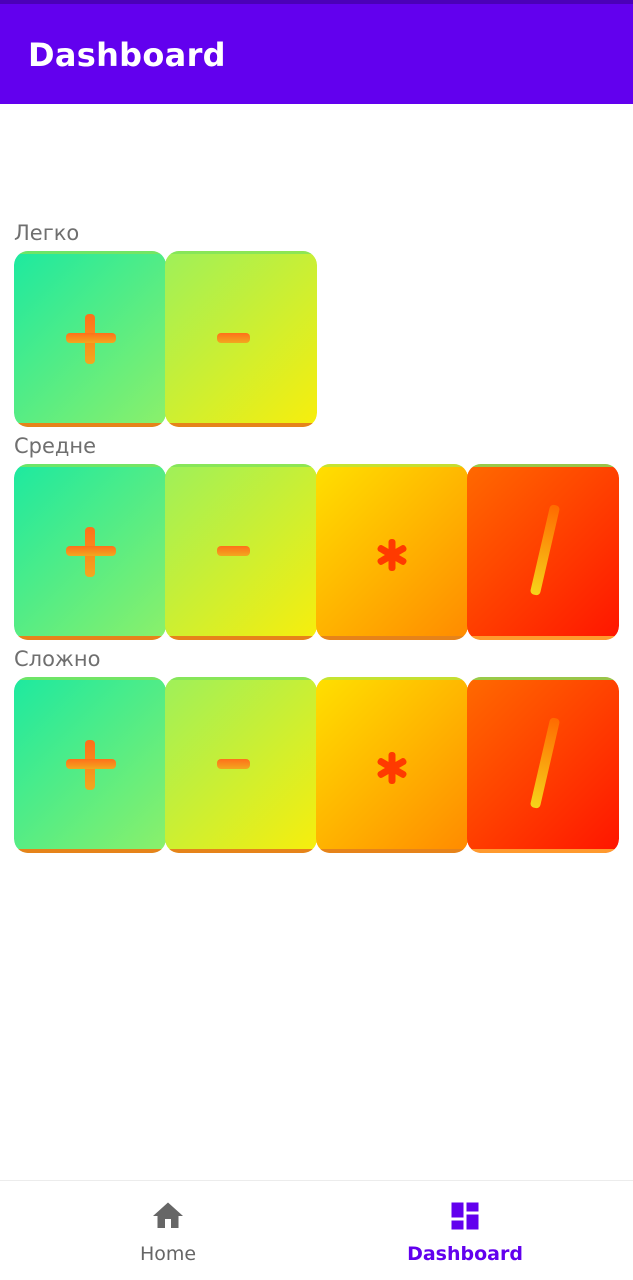 The image size is (633, 1280). What do you see at coordinates (465, 1216) in the screenshot?
I see `dashboard-icon` at bounding box center [465, 1216].